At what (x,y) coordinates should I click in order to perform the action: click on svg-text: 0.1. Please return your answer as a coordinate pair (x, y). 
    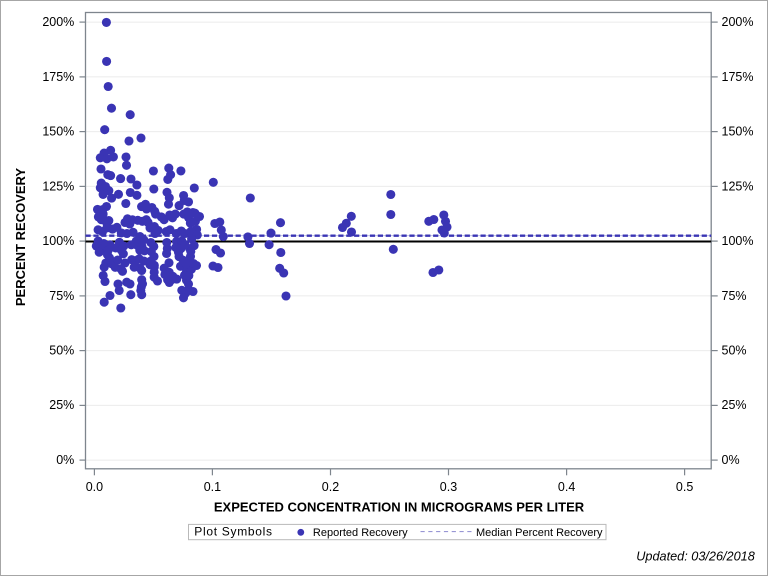
    Looking at the image, I should click on (212, 487).